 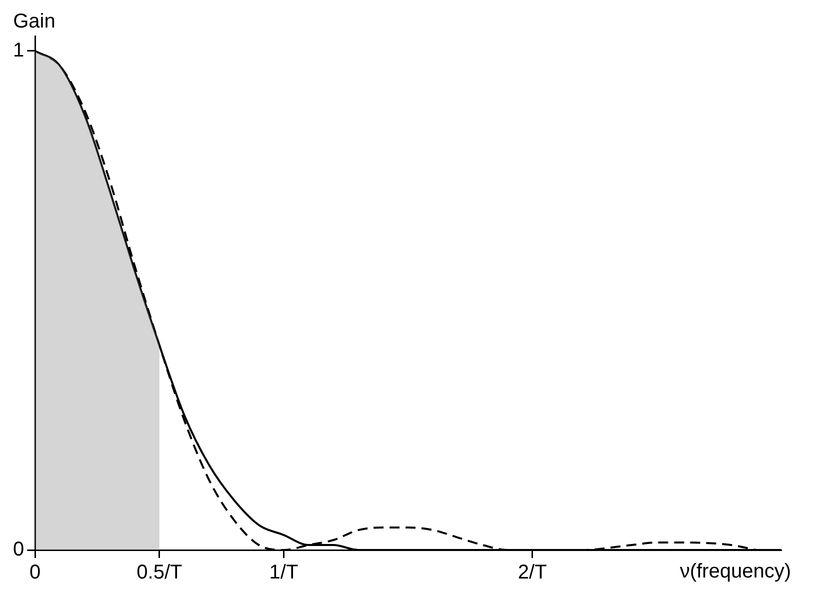 What do you see at coordinates (735, 571) in the screenshot?
I see `x-axis-title: ν(frequency)` at bounding box center [735, 571].